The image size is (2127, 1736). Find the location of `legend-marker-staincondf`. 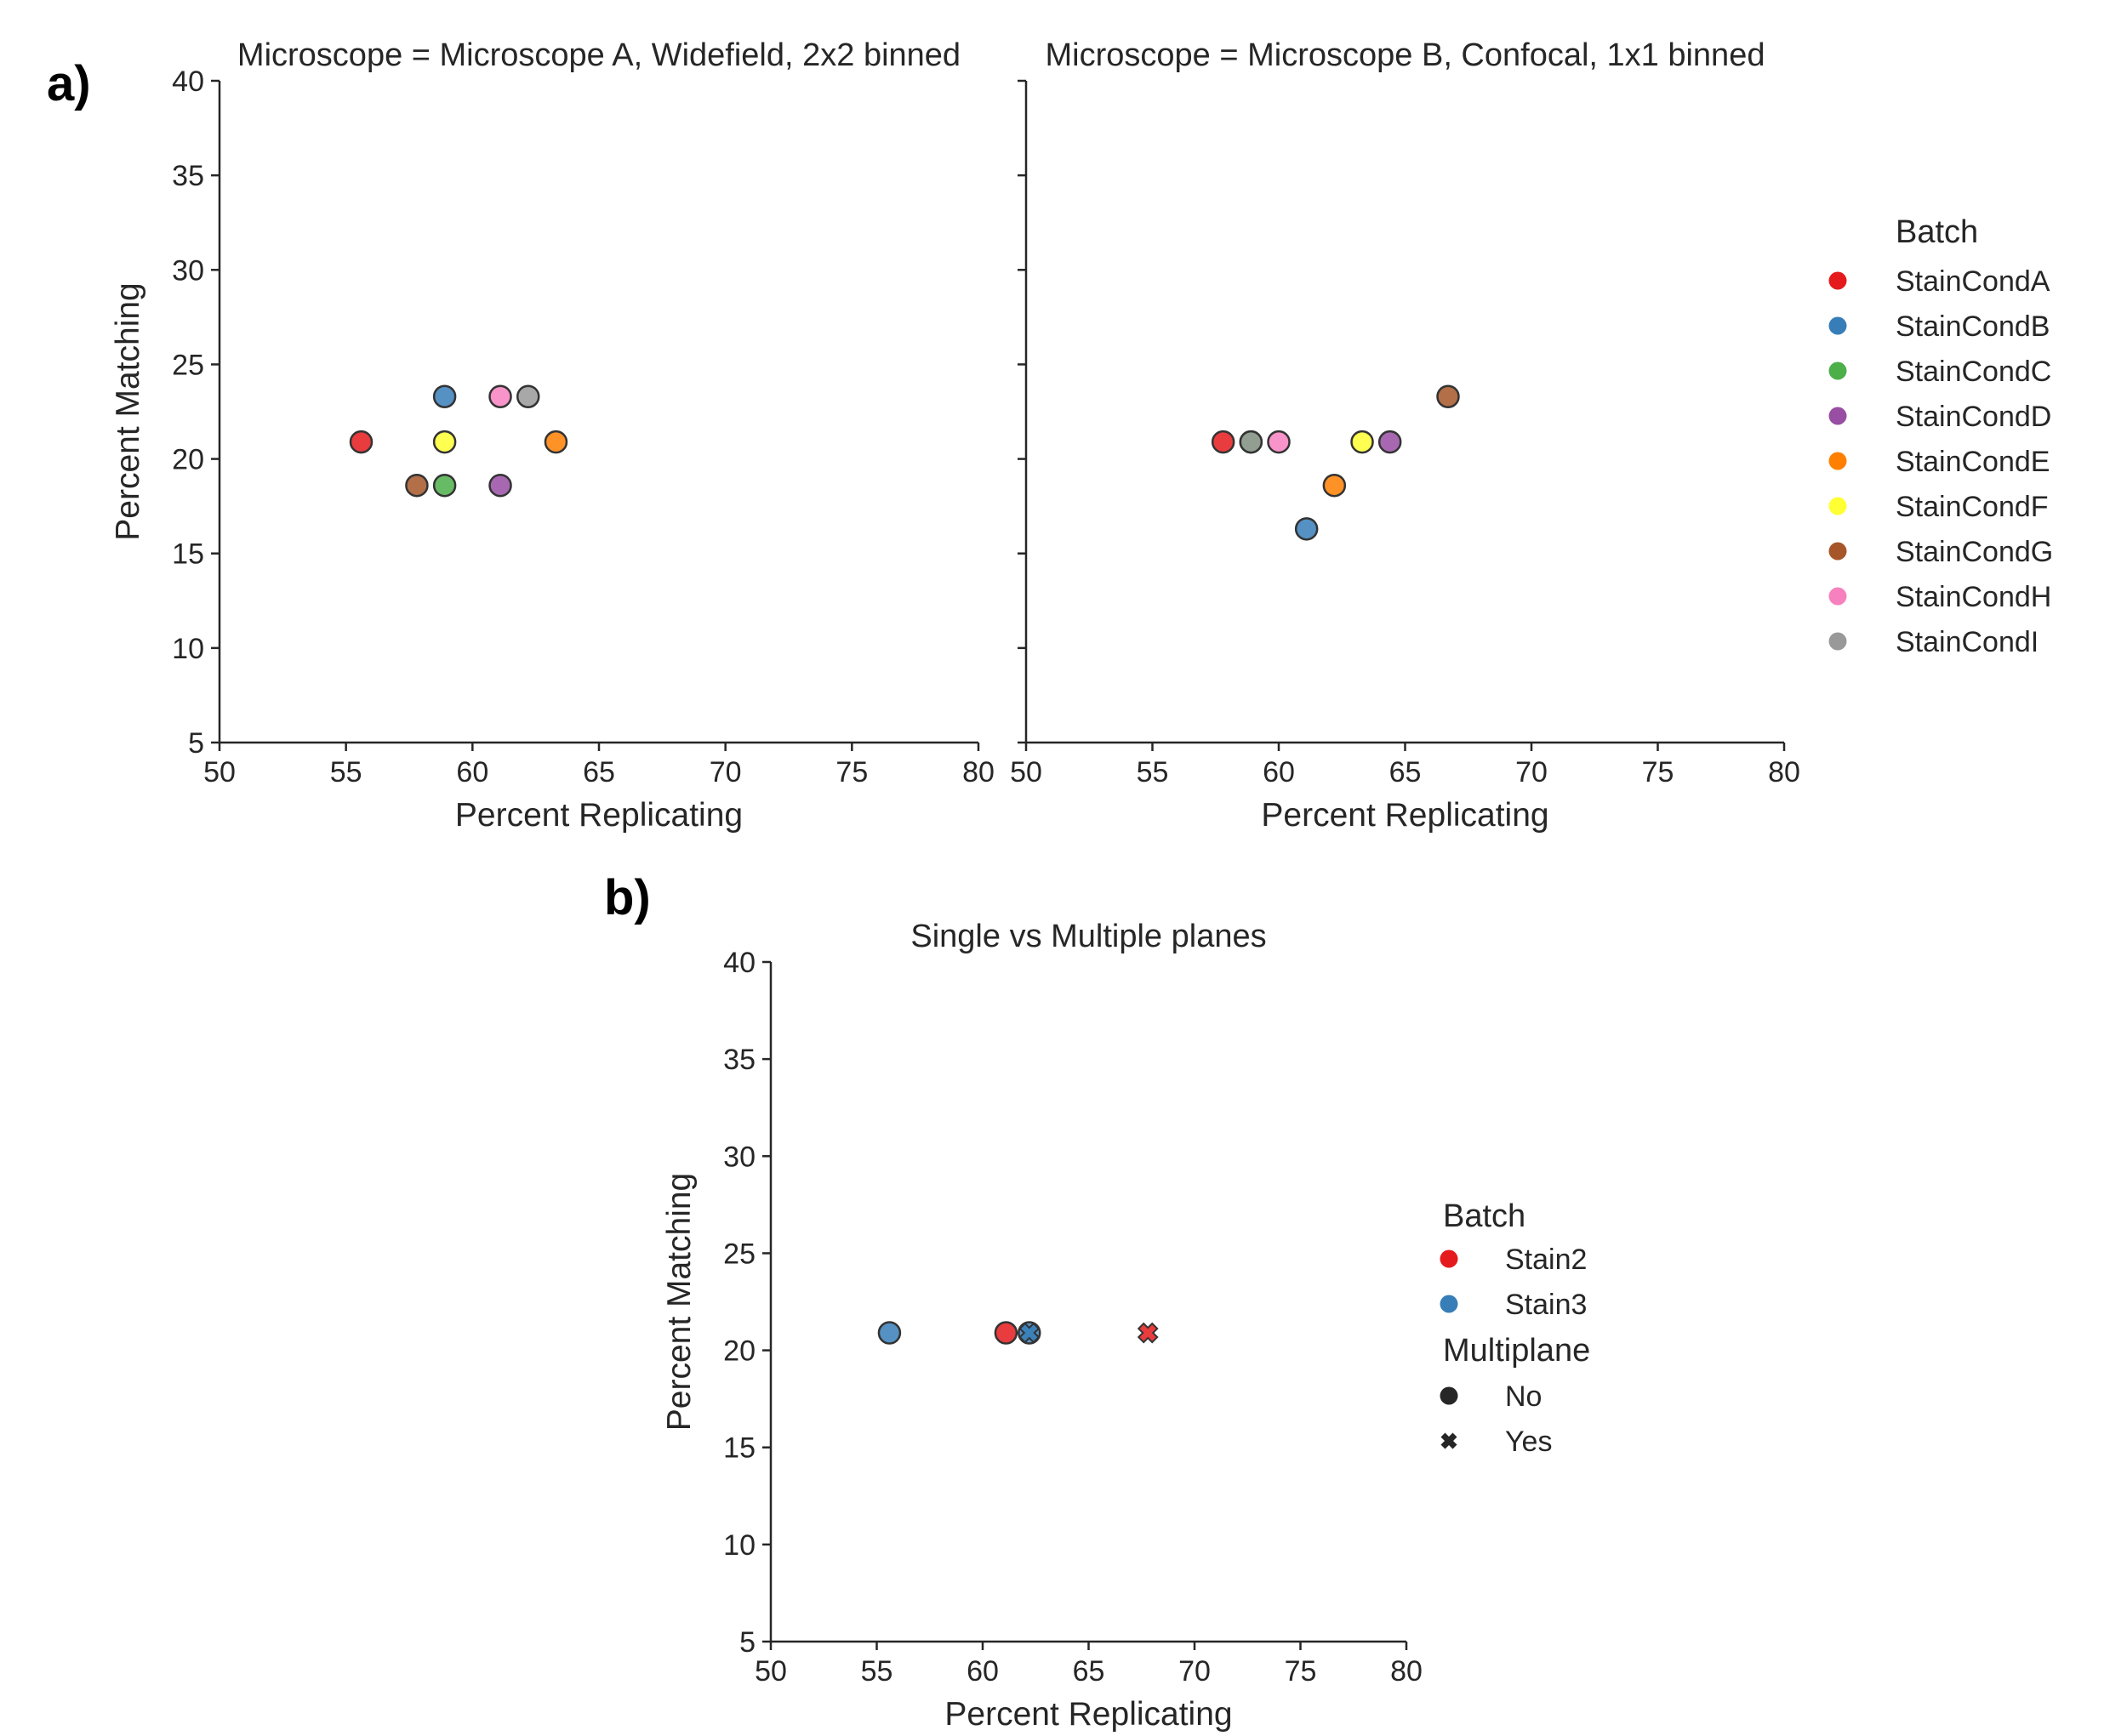

legend-marker-staincondf is located at coordinates (1837, 506).